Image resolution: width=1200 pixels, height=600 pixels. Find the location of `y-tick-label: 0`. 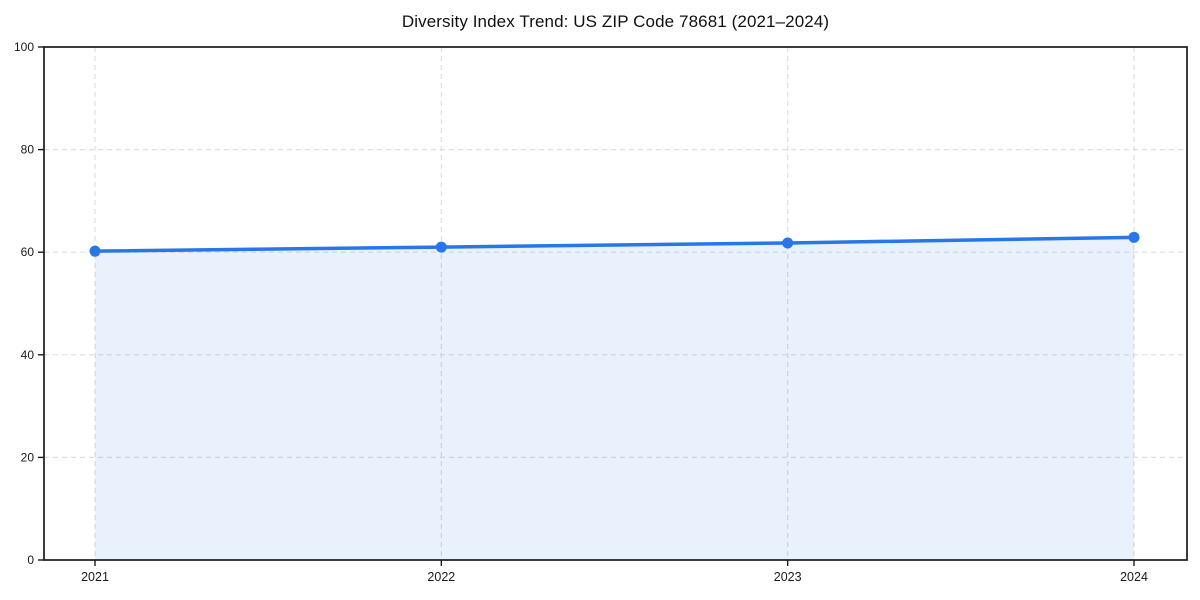

y-tick-label: 0 is located at coordinates (30, 560).